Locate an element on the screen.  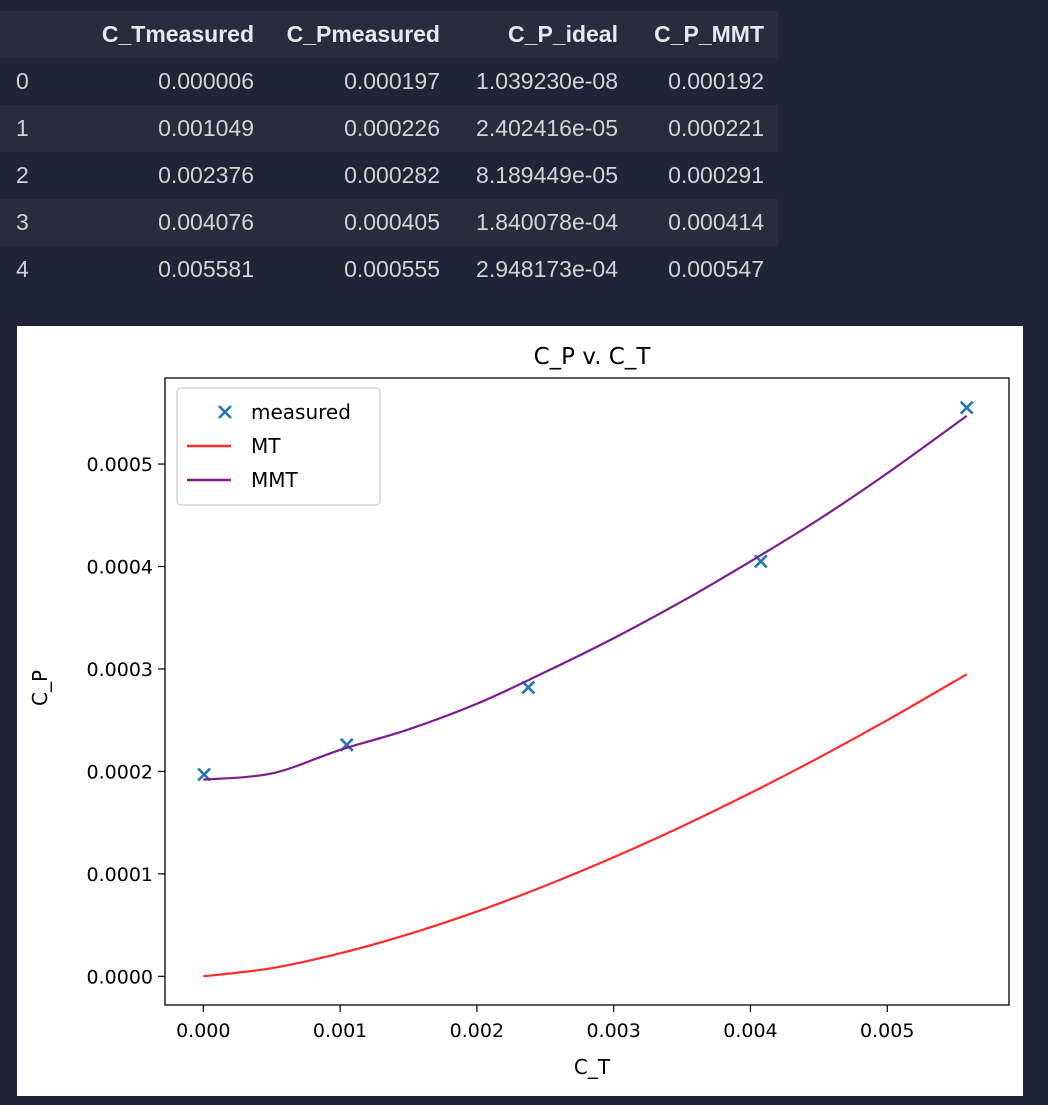
table-cell: 8.189449e-05 is located at coordinates (547, 175).